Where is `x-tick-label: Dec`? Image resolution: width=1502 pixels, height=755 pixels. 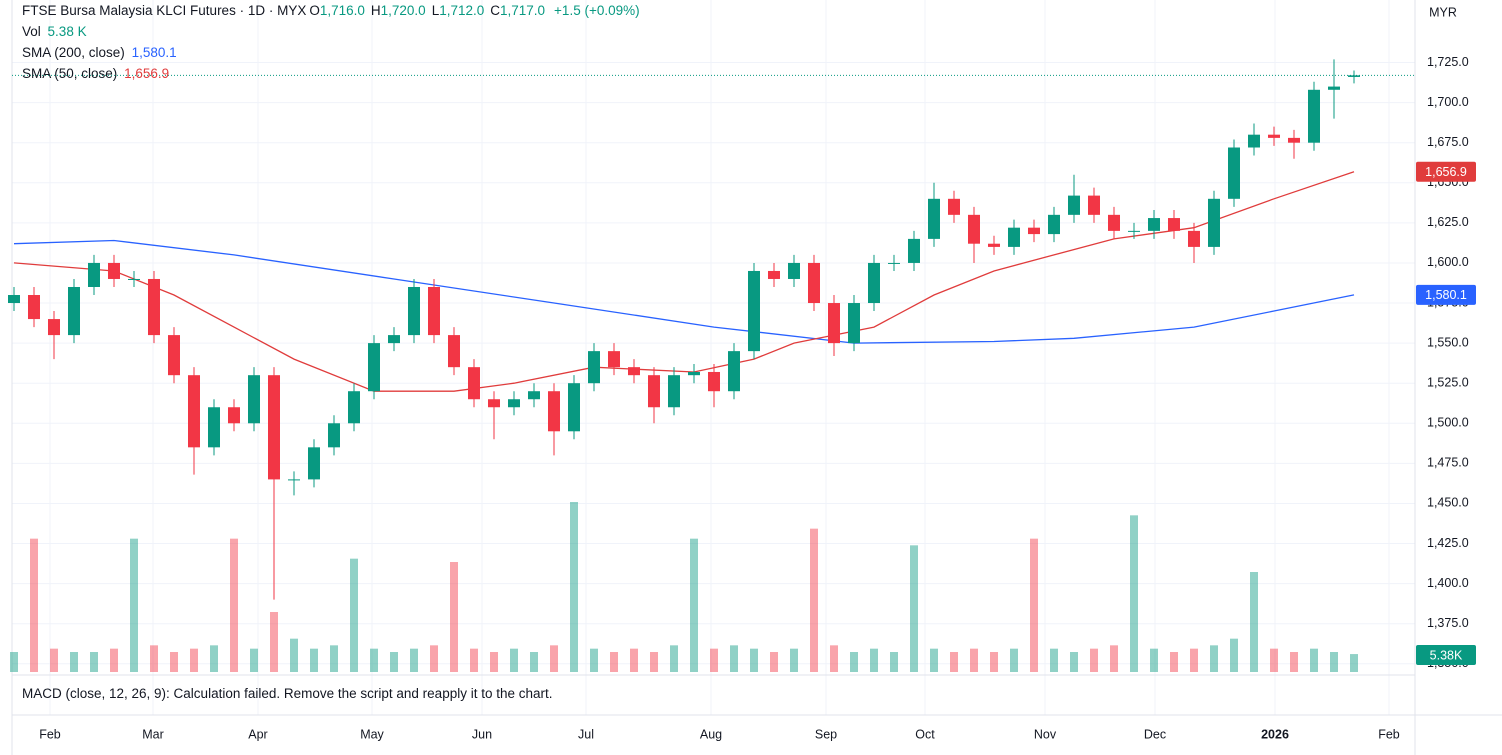 x-tick-label: Dec is located at coordinates (1155, 734).